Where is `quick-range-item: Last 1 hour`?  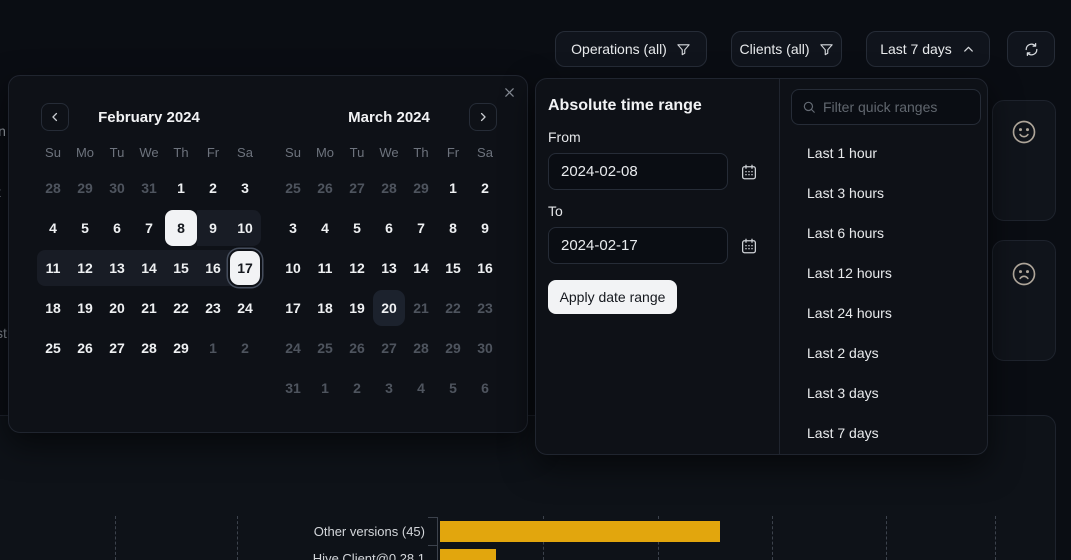 quick-range-item: Last 1 hour is located at coordinates (842, 153).